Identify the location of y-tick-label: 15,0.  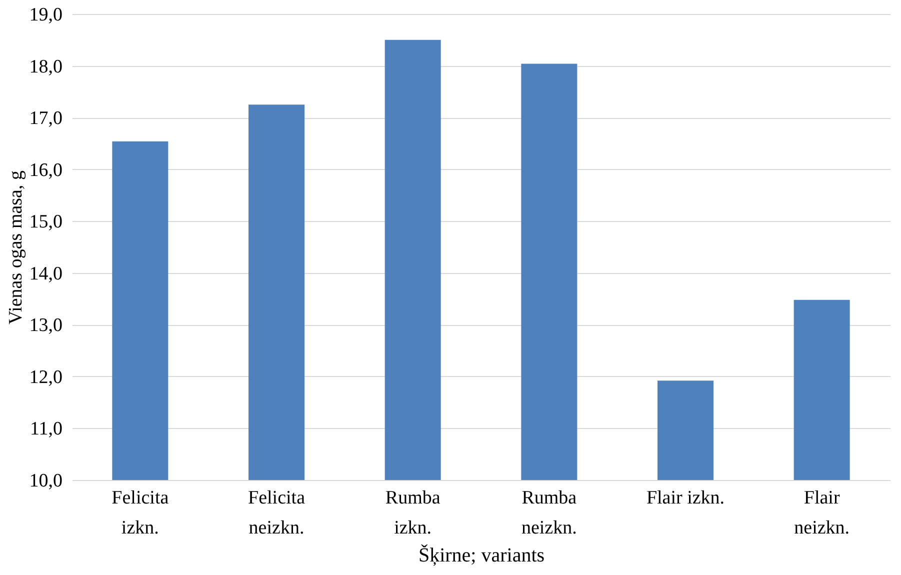
(45, 222).